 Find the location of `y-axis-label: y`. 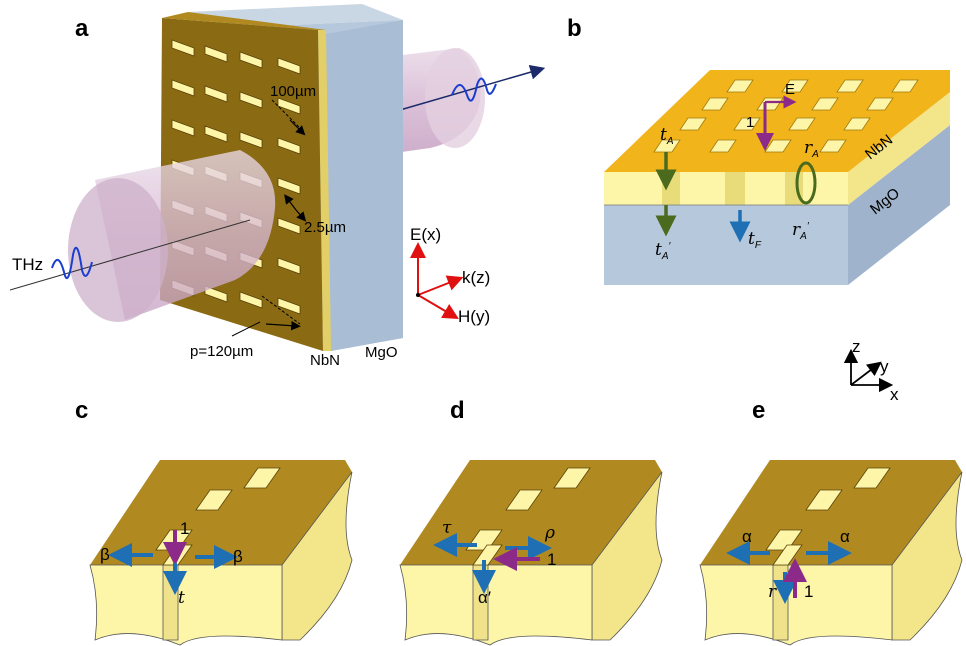

y-axis-label: y is located at coordinates (884, 366).